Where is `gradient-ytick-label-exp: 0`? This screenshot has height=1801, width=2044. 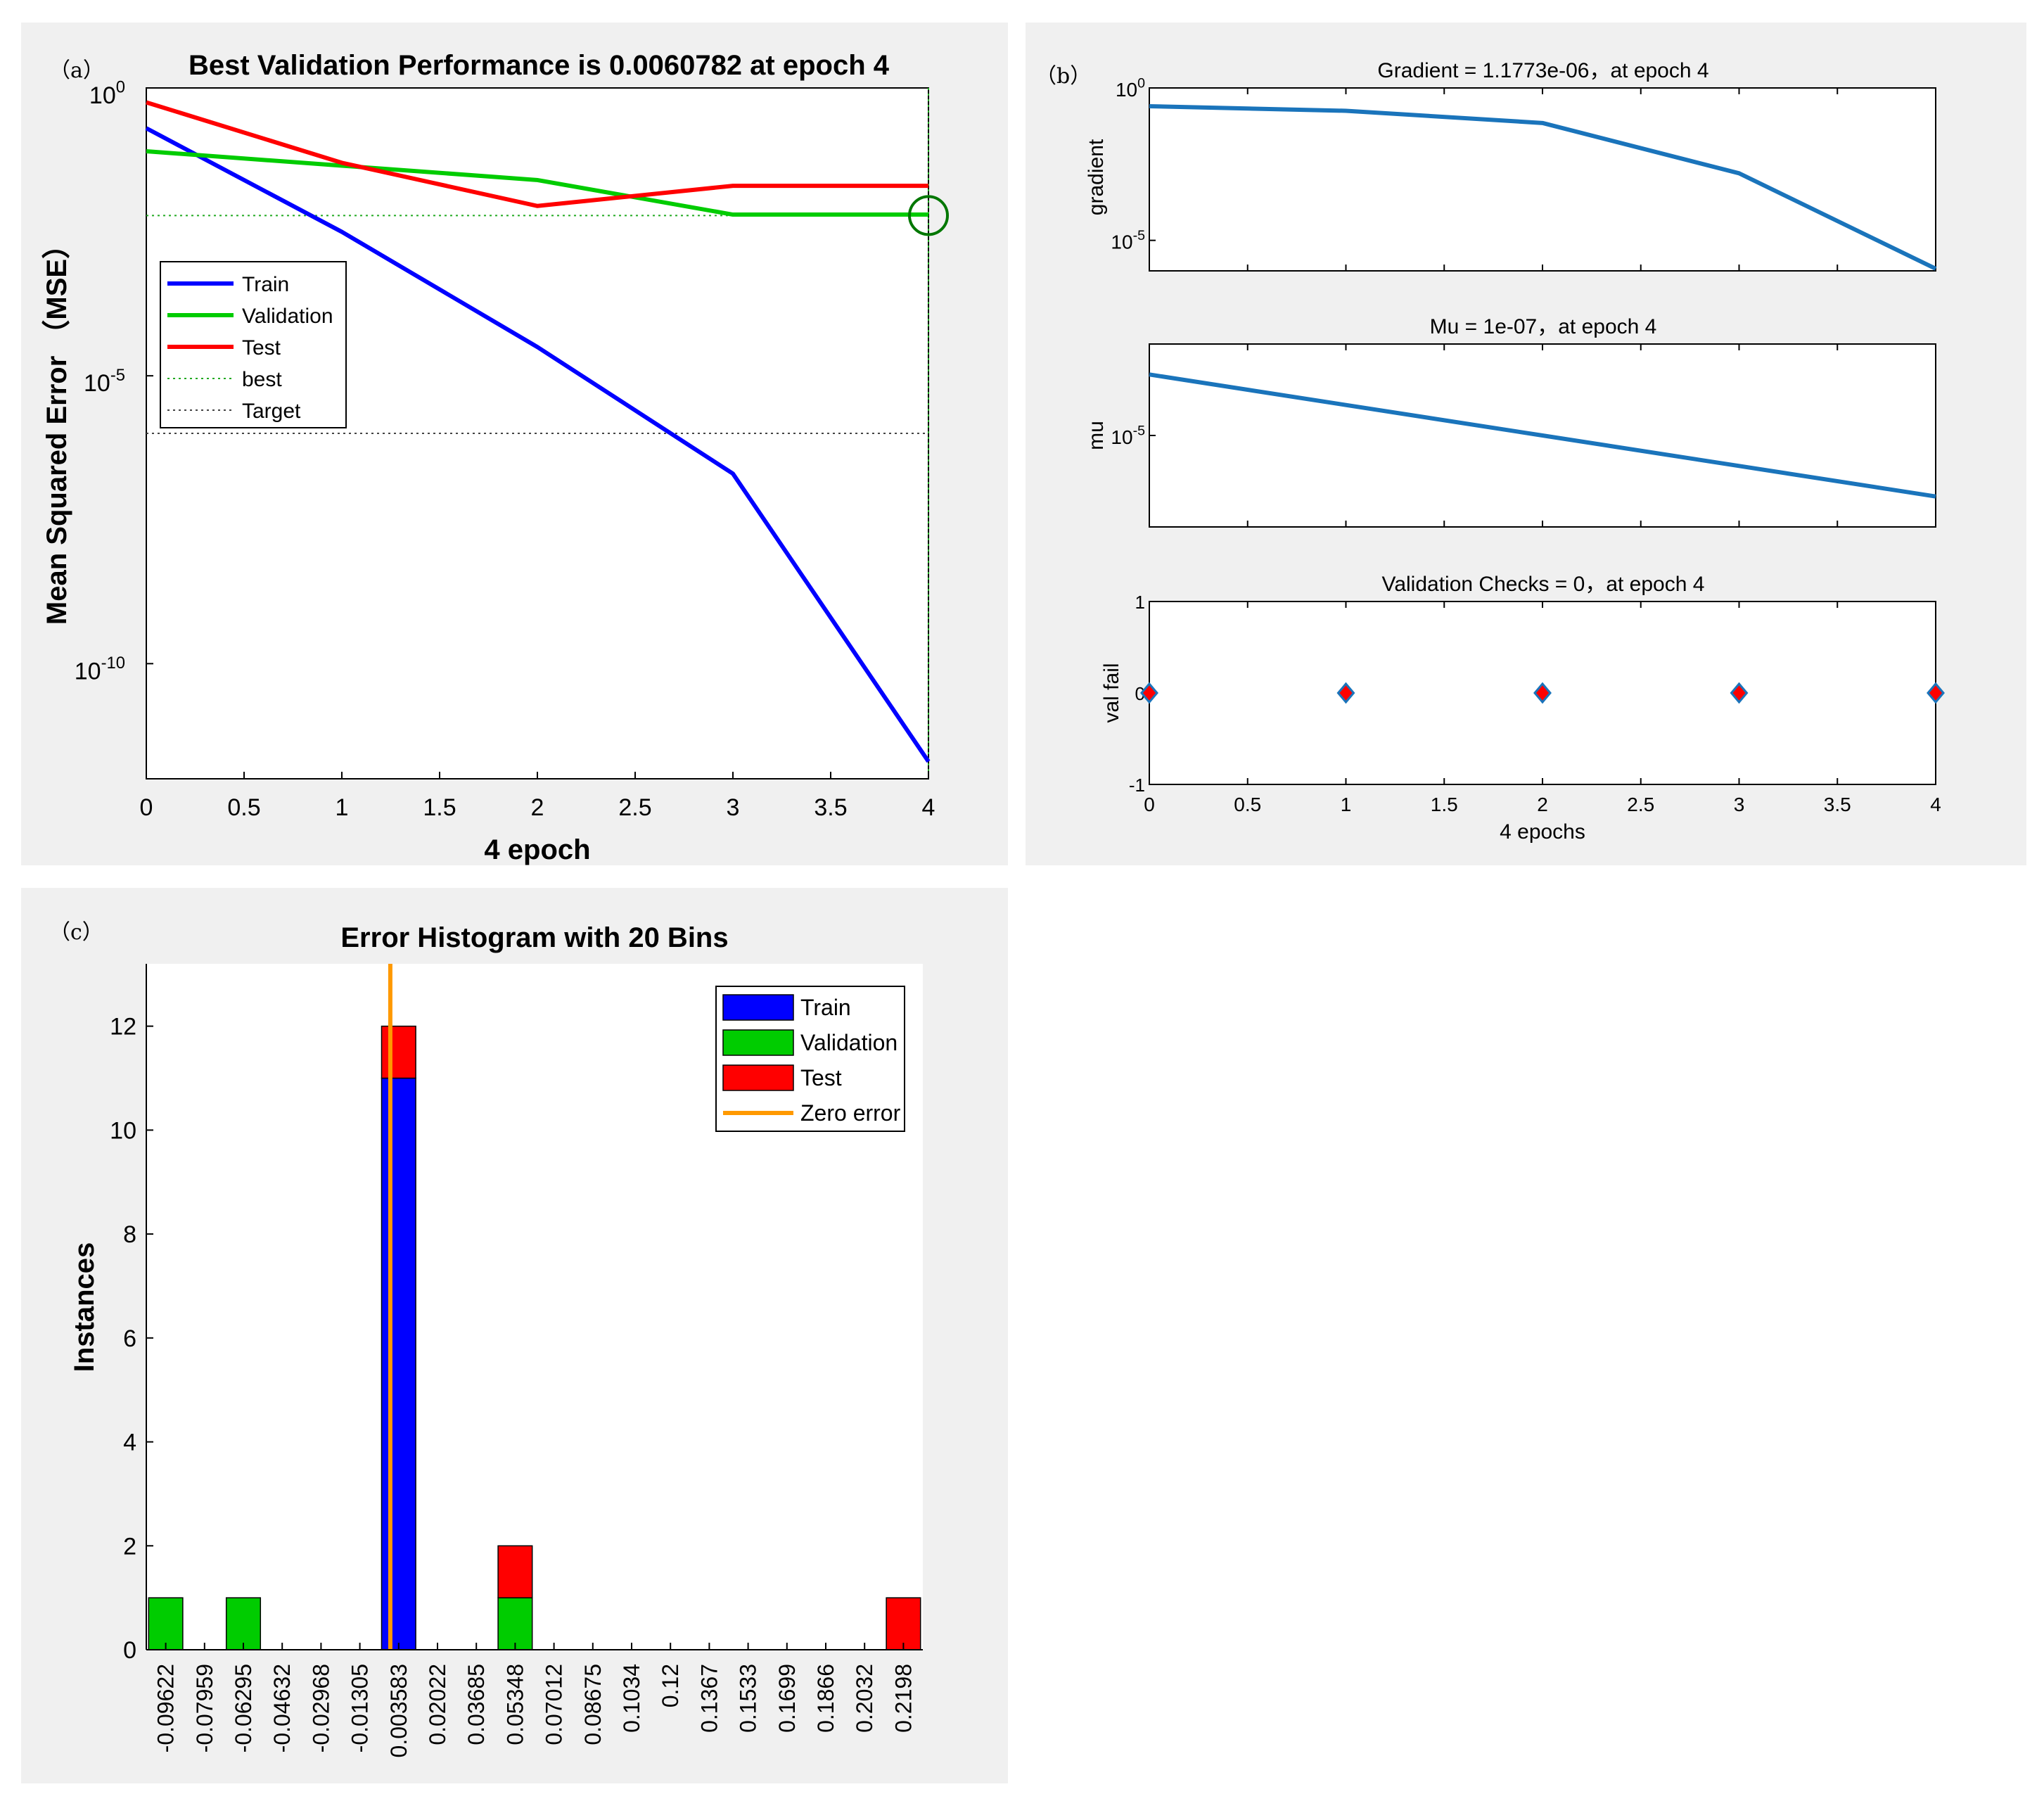
gradient-ytick-label-exp: 0 is located at coordinates (1141, 83).